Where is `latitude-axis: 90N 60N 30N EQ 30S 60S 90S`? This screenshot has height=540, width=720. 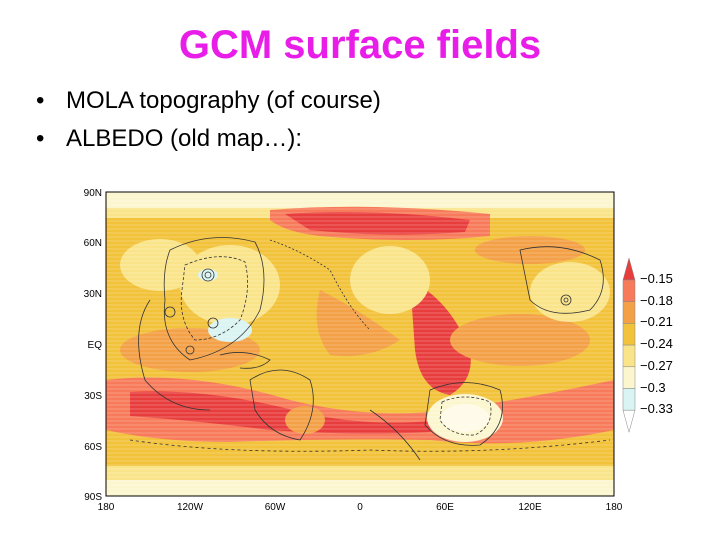 latitude-axis: 90N 60N 30N EQ 30S 60S 90S is located at coordinates (93, 345).